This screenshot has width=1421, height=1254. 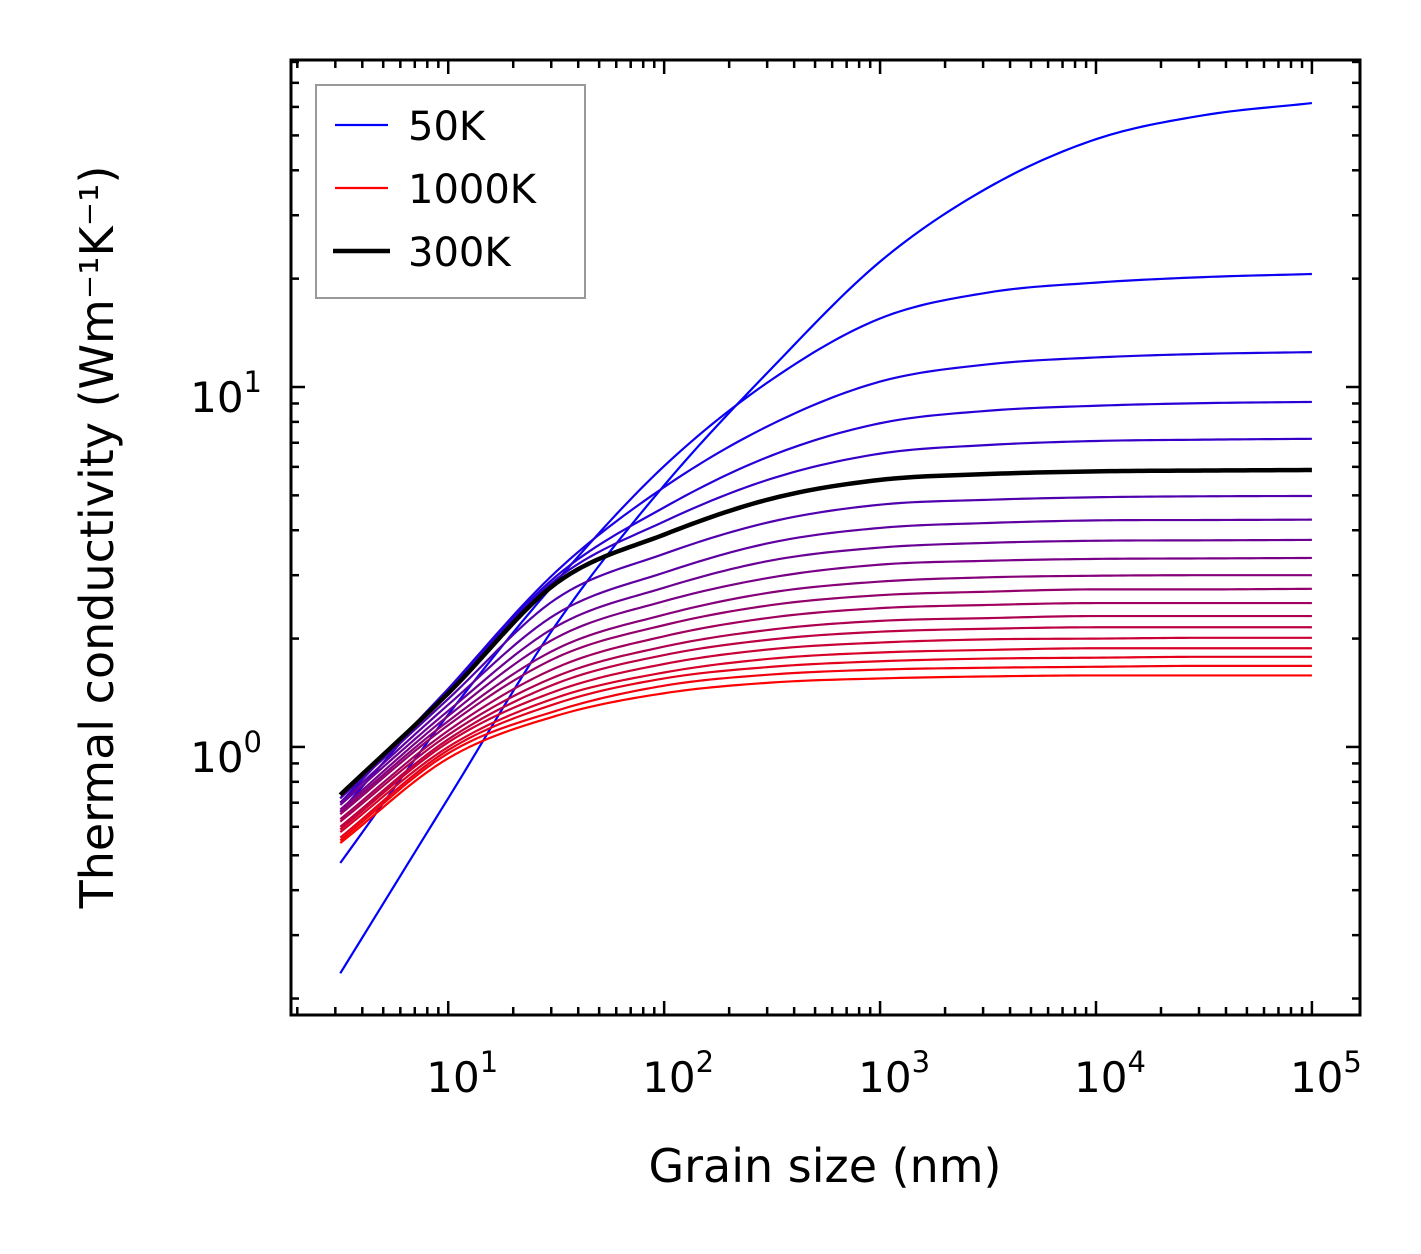 I want to click on series-line-900k, so click(x=825, y=747).